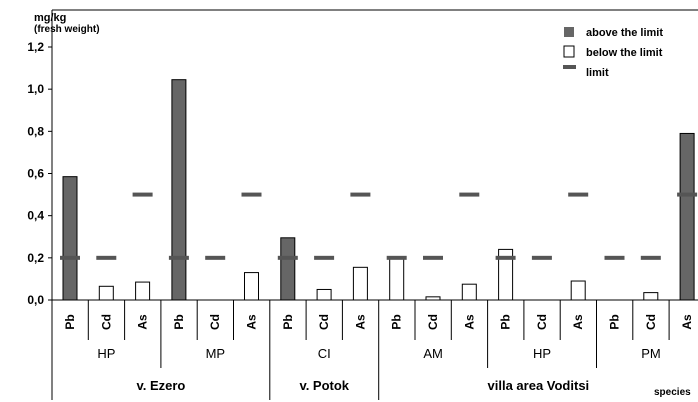 This screenshot has height=402, width=698. I want to click on group-label: CI, so click(324, 353).